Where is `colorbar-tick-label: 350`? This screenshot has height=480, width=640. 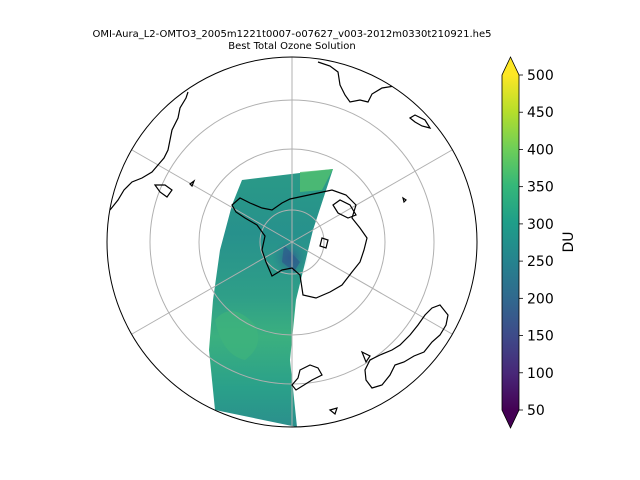
colorbar-tick-label: 350 is located at coordinates (540, 188).